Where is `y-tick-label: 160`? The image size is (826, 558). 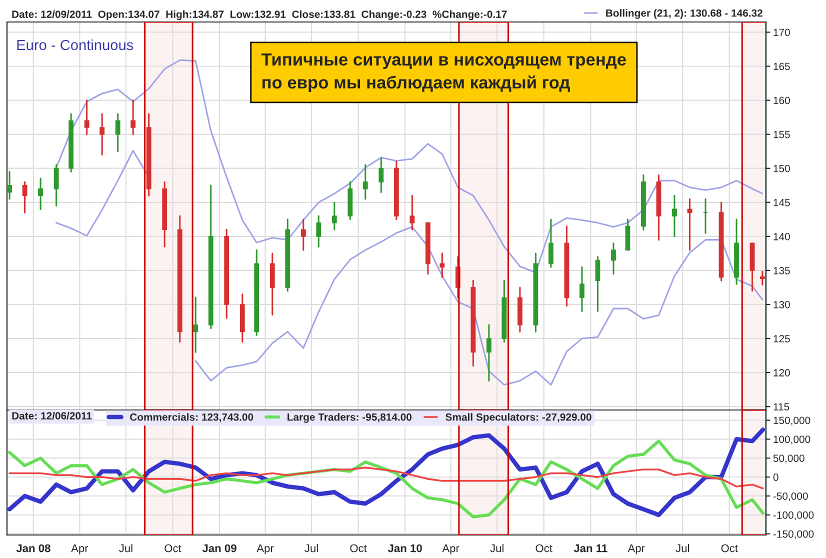
y-tick-label: 160 is located at coordinates (782, 100).